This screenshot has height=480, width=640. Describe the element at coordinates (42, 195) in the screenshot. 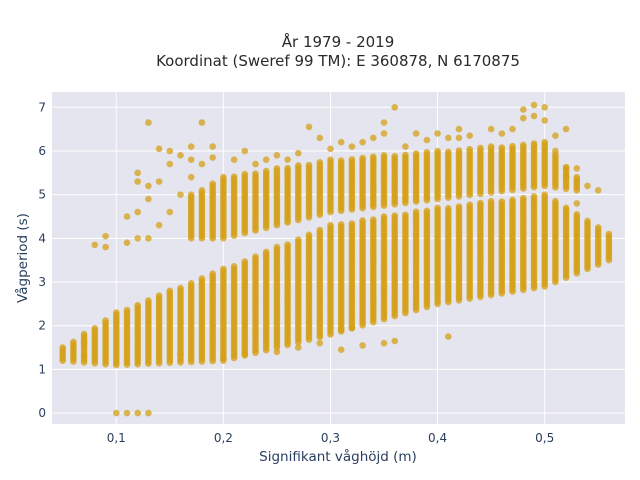

I see `y-tick-label: 5` at that location.